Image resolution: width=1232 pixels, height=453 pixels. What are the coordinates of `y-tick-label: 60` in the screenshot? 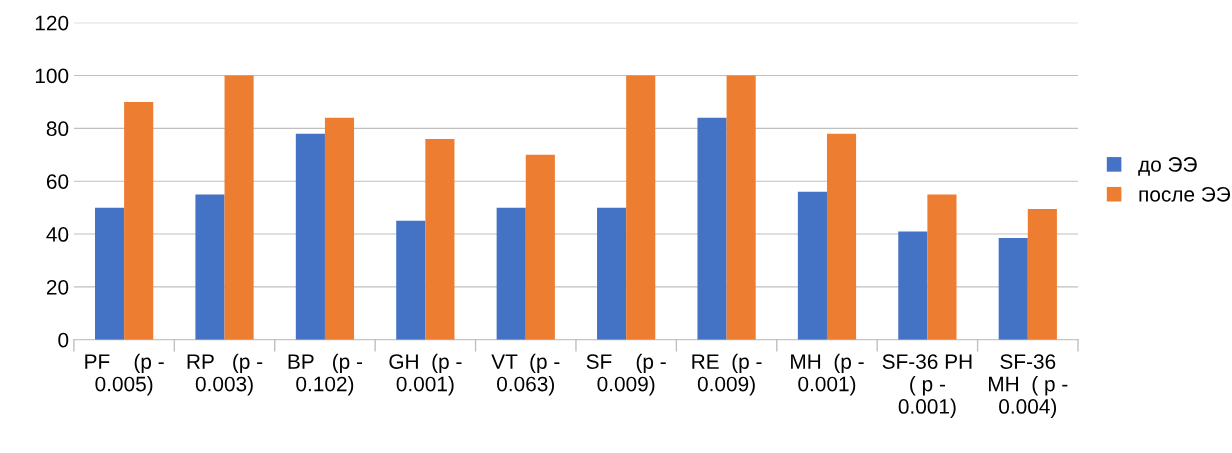 It's located at (57, 181).